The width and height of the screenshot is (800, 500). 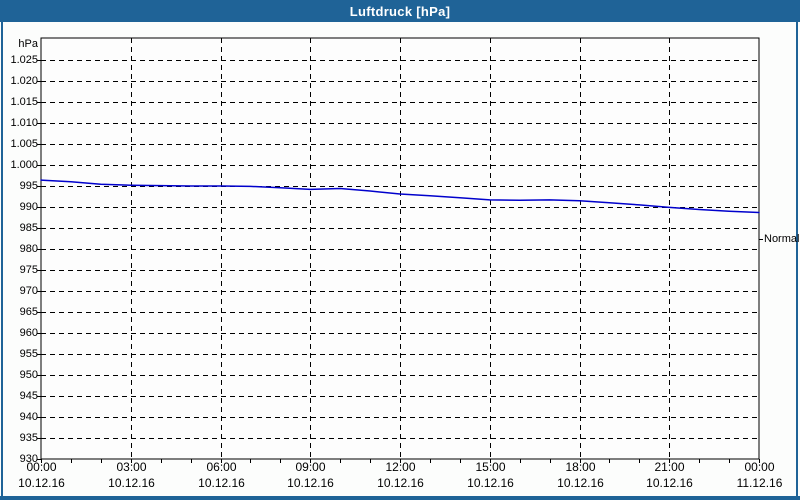 I want to click on title-bar: Luftdruck [hPa], so click(x=400, y=11).